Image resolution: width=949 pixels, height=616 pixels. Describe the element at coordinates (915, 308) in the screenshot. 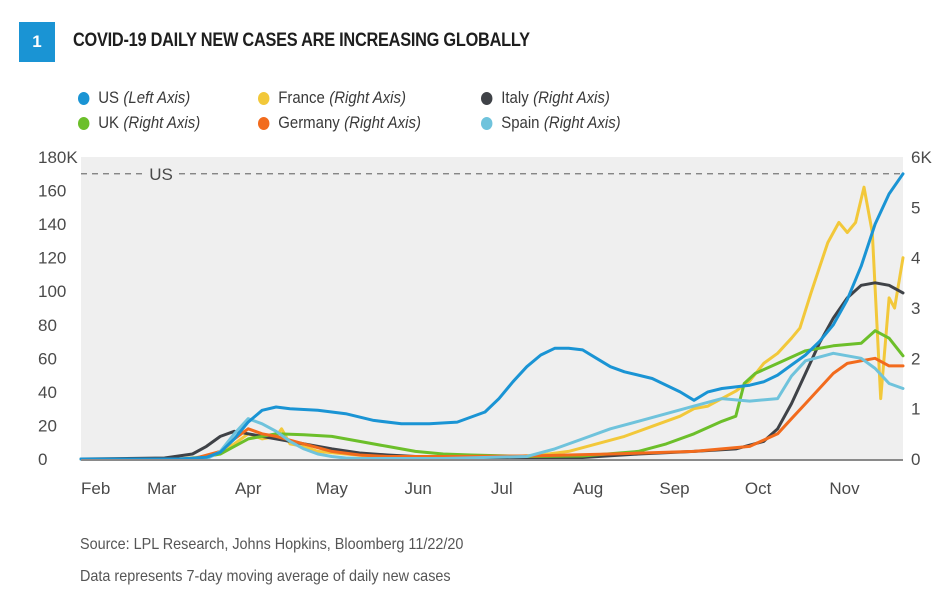

I see `right-axis-tick-label: 3` at that location.